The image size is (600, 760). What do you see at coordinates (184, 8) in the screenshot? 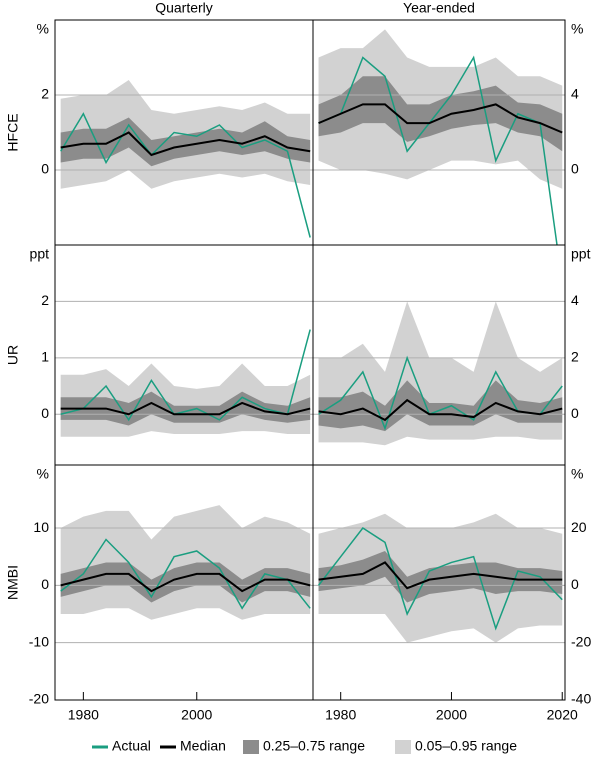
I see `panel-title: Quarterly` at bounding box center [184, 8].